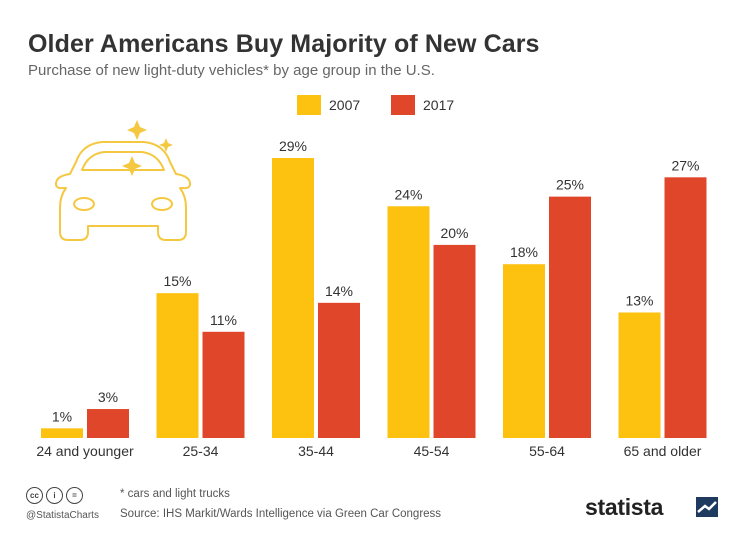 This screenshot has width=729, height=547. I want to click on social-handle: @StatistaCharts, so click(62, 515).